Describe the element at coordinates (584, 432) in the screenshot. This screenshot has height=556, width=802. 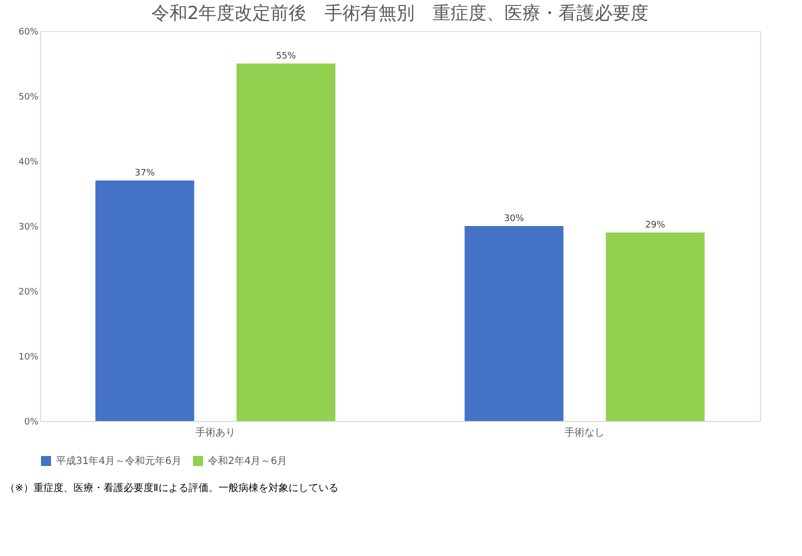
I see `x-tick-label: 手術なし` at that location.